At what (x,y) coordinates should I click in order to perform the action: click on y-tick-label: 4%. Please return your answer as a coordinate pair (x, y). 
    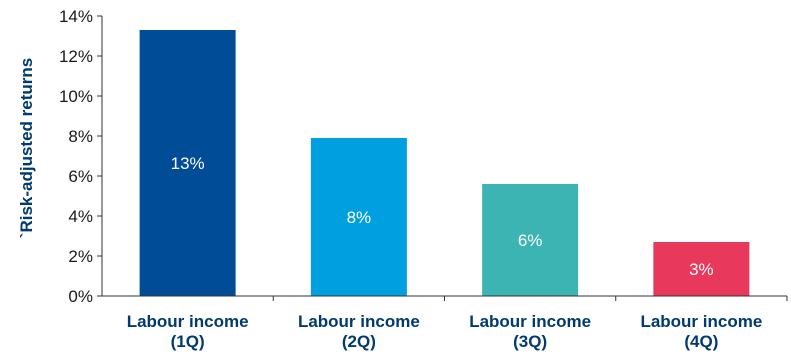
    Looking at the image, I should click on (80, 216).